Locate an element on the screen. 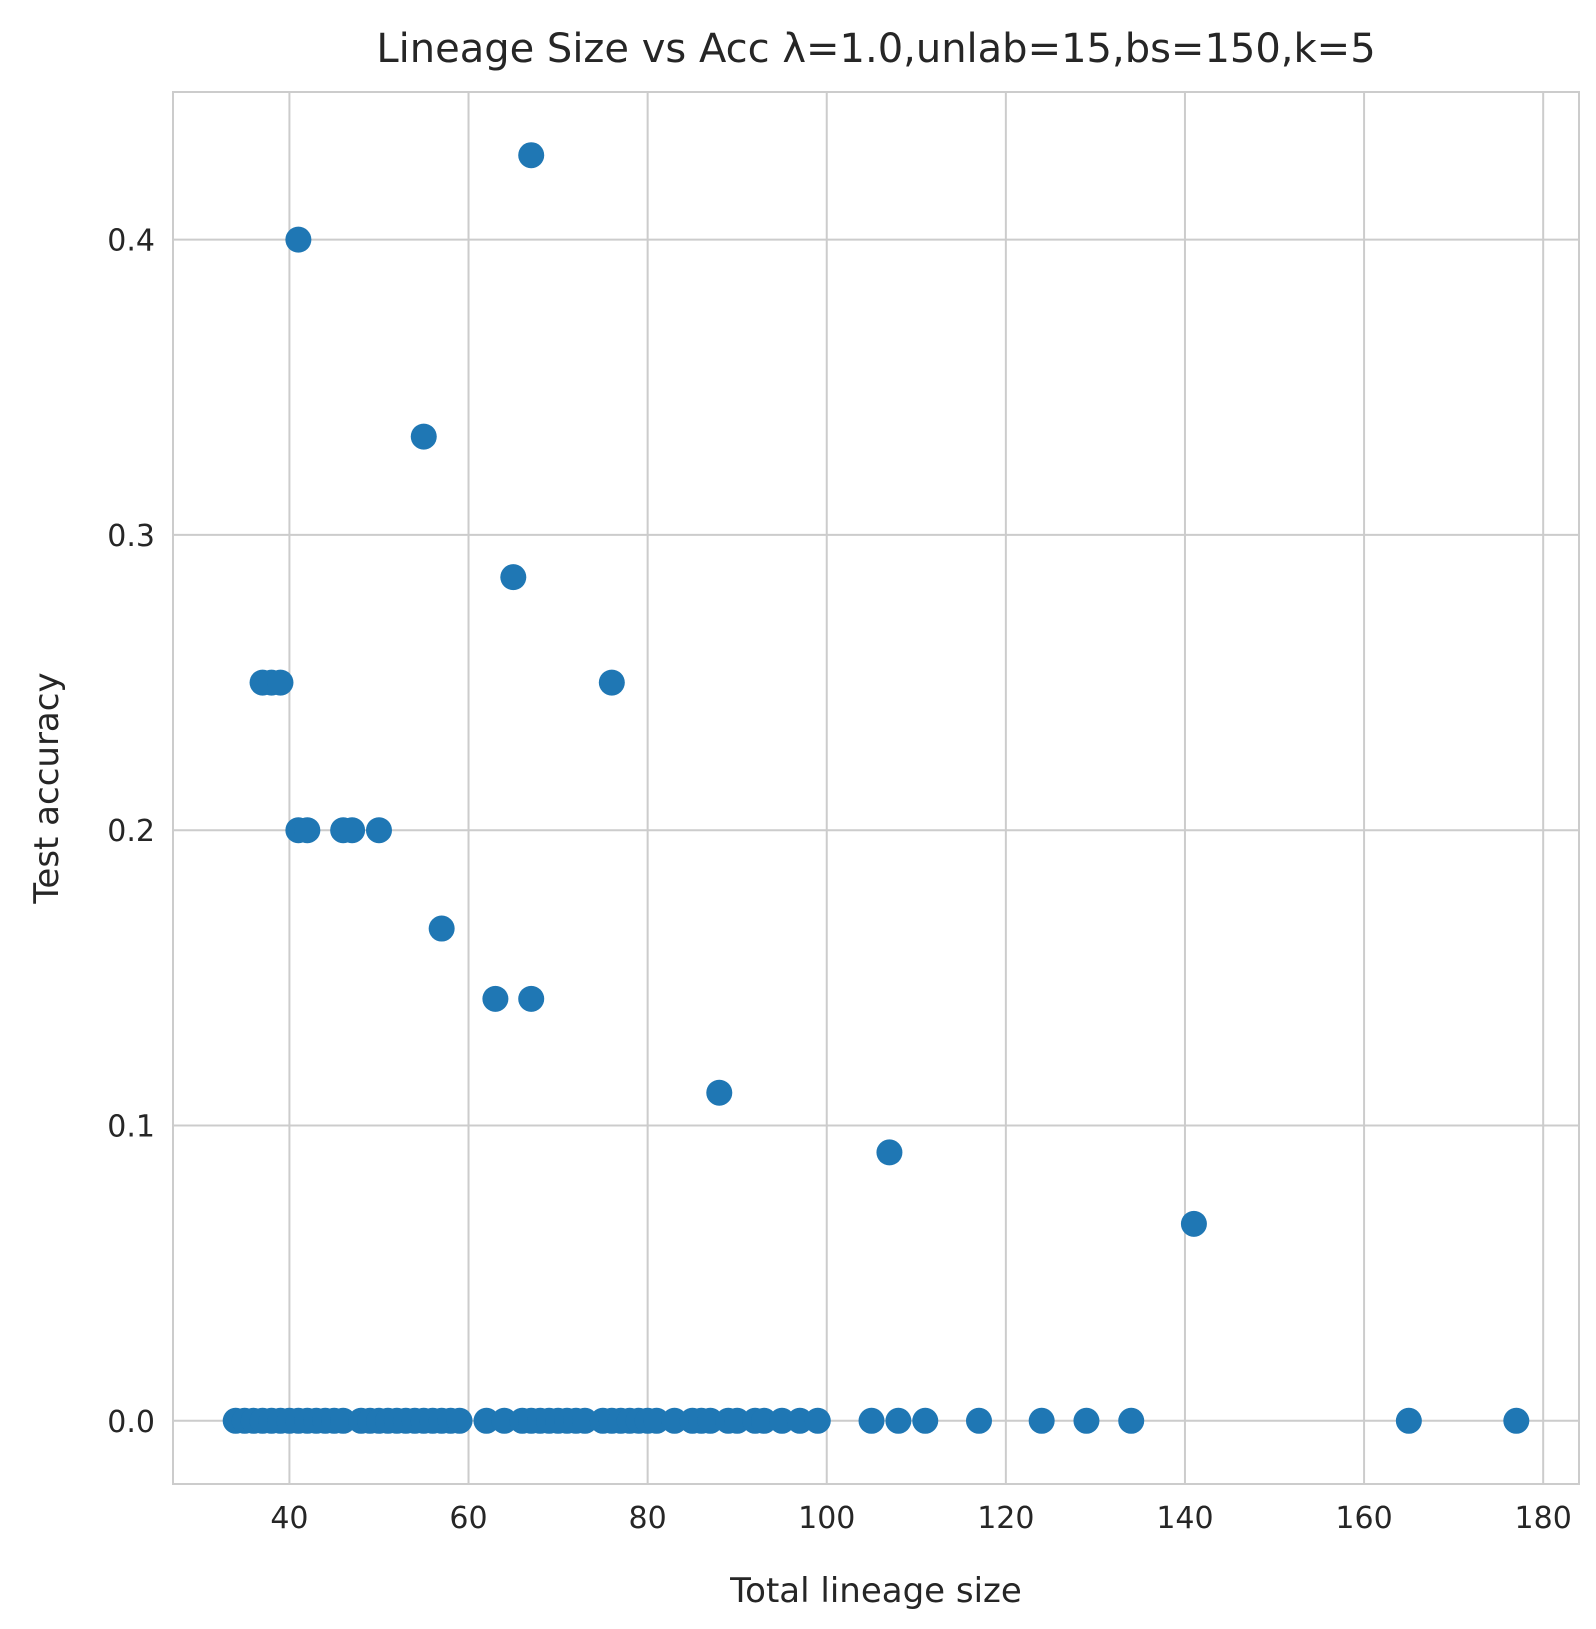 The width and height of the screenshot is (1596, 1629). x-tick-label: 80 is located at coordinates (648, 1518).